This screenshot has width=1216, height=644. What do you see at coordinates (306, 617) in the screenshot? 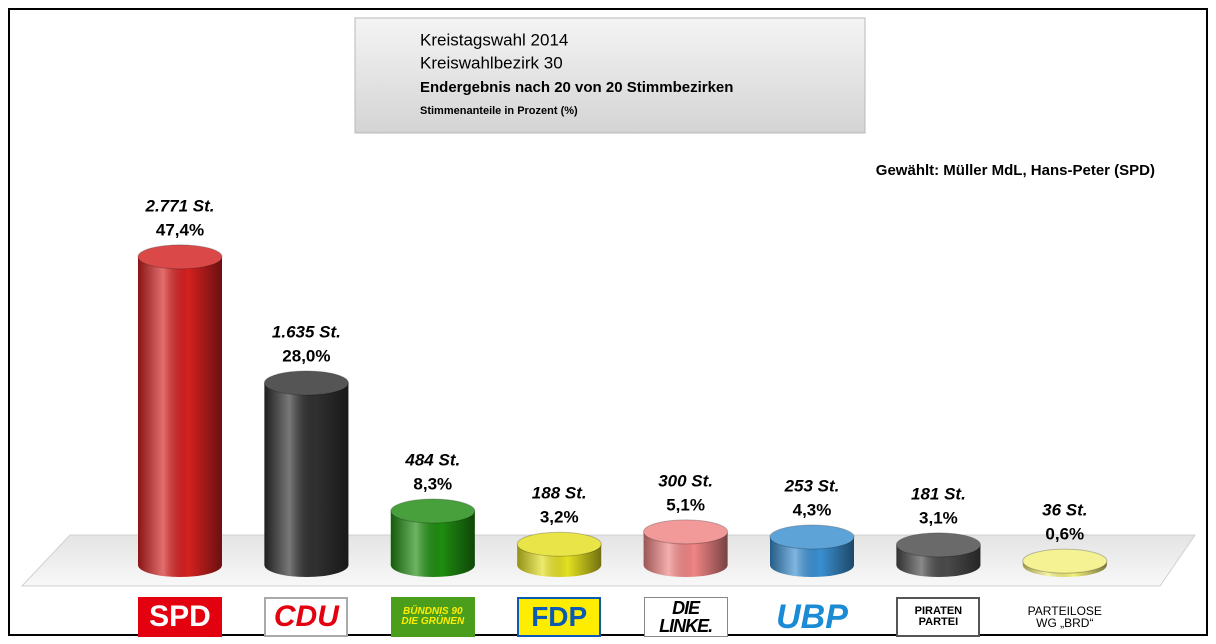
I see `party-logo: CDU` at bounding box center [306, 617].